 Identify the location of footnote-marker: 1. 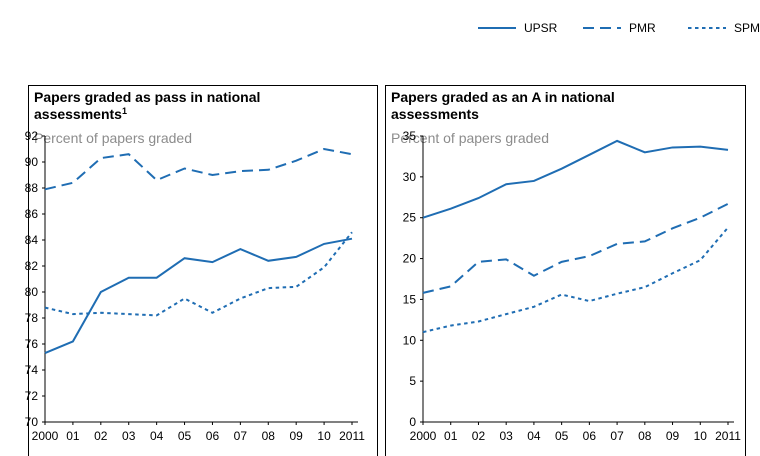
(124, 111).